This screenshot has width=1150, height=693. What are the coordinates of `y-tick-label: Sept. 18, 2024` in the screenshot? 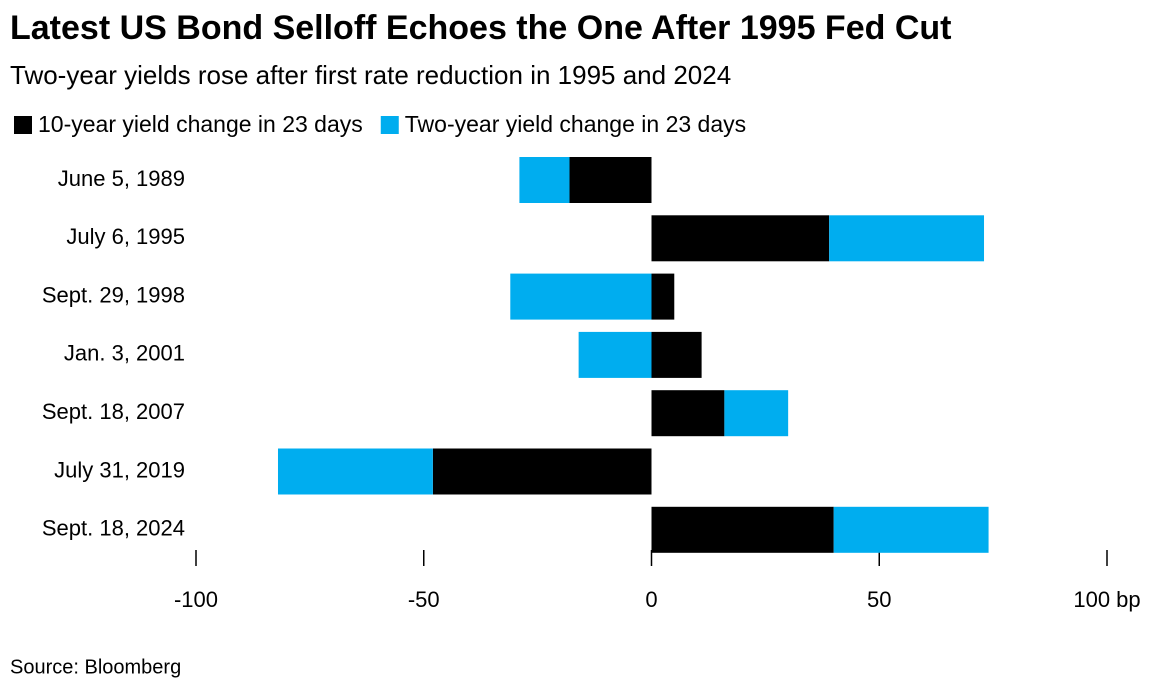 It's located at (113, 528).